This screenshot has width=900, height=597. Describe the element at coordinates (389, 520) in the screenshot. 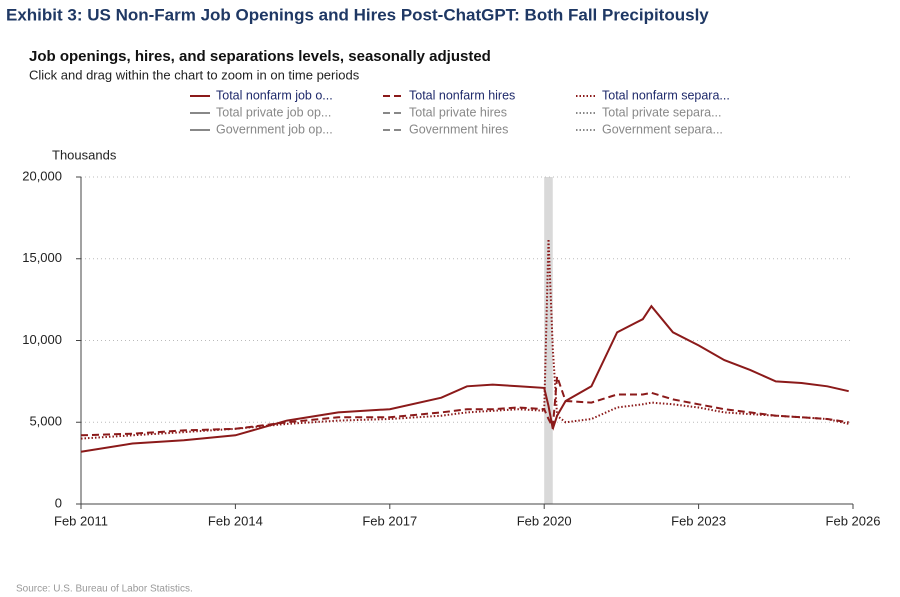

I see `x-tick-label: Feb 2017` at that location.